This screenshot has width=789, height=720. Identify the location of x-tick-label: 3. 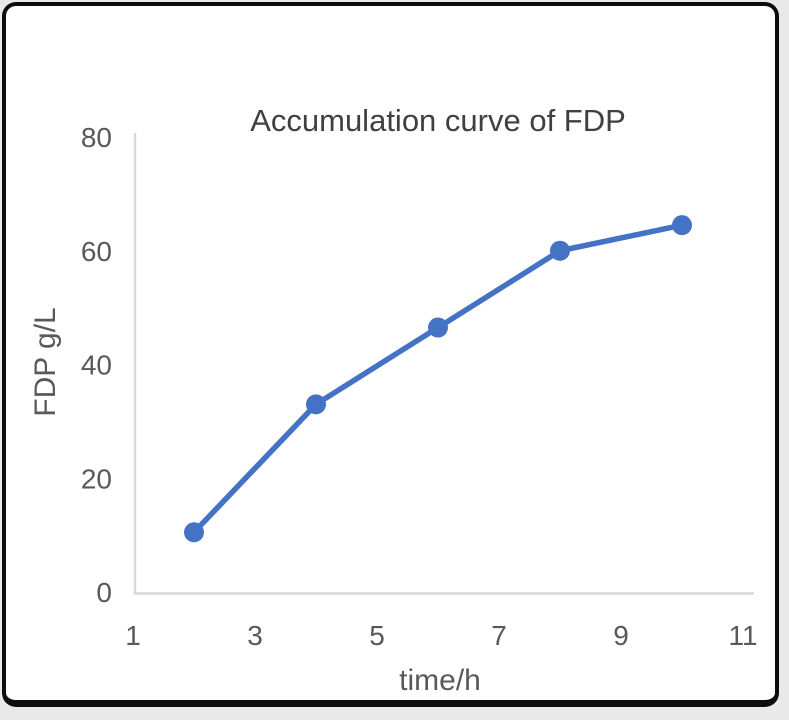
(255, 635).